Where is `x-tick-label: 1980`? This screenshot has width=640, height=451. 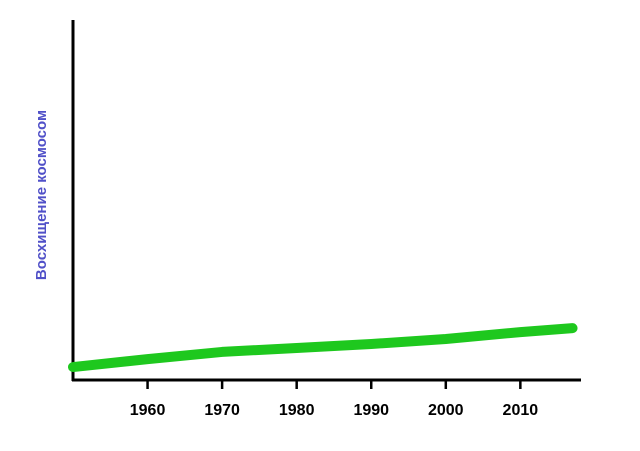 x-tick-label: 1980 is located at coordinates (297, 410).